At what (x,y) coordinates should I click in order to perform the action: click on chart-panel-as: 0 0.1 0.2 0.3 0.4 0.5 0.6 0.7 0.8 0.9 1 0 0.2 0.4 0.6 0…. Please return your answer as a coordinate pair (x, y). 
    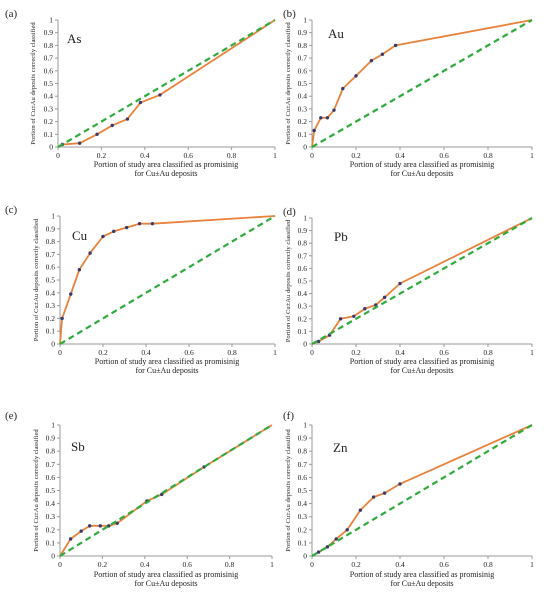
    Looking at the image, I should click on (141, 93).